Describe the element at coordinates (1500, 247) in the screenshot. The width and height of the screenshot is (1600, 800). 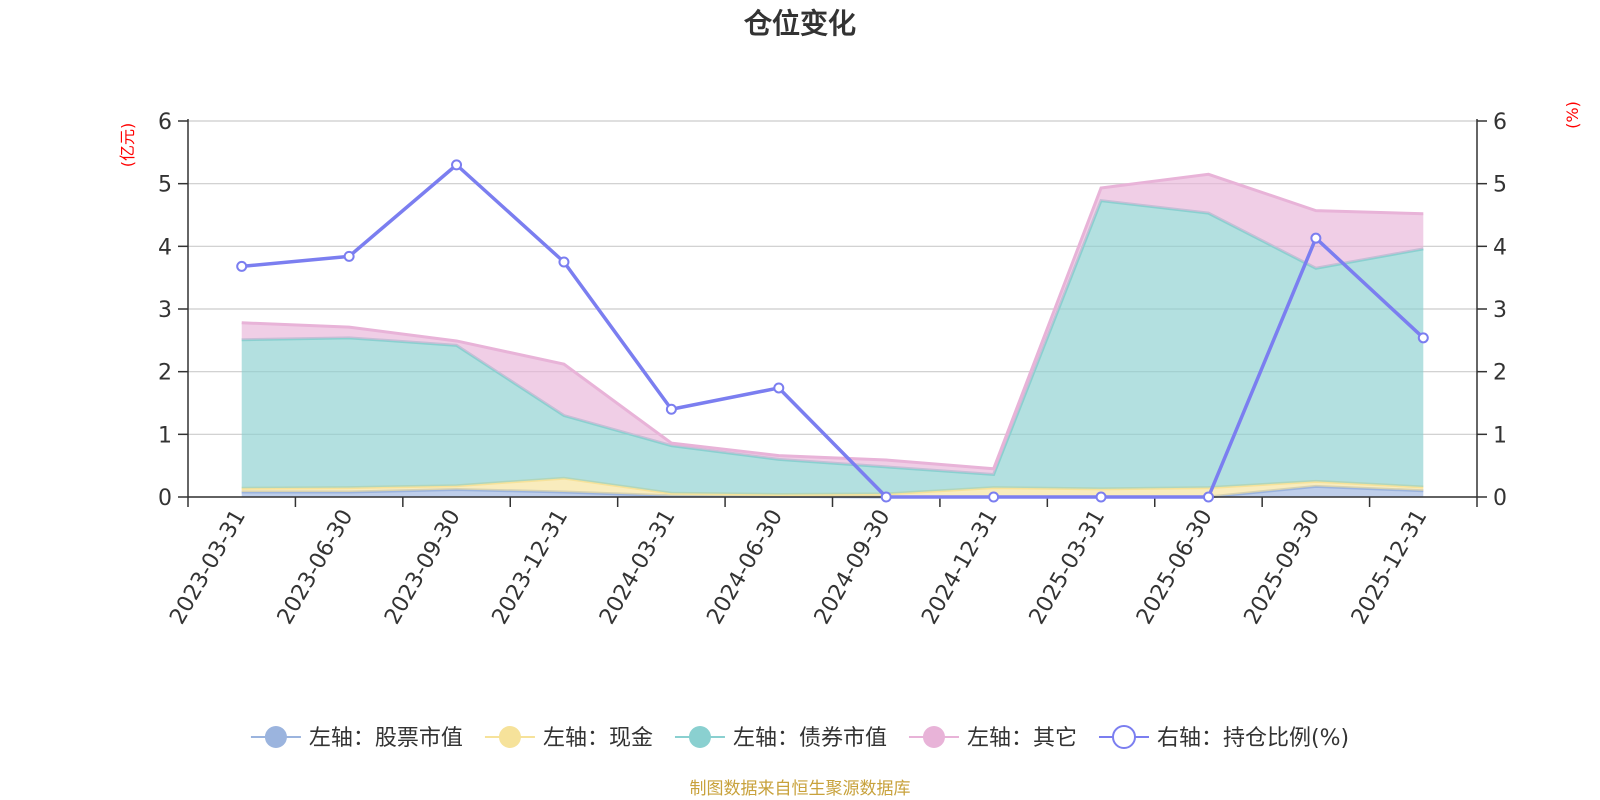
I see `right-tick-label: 4` at that location.